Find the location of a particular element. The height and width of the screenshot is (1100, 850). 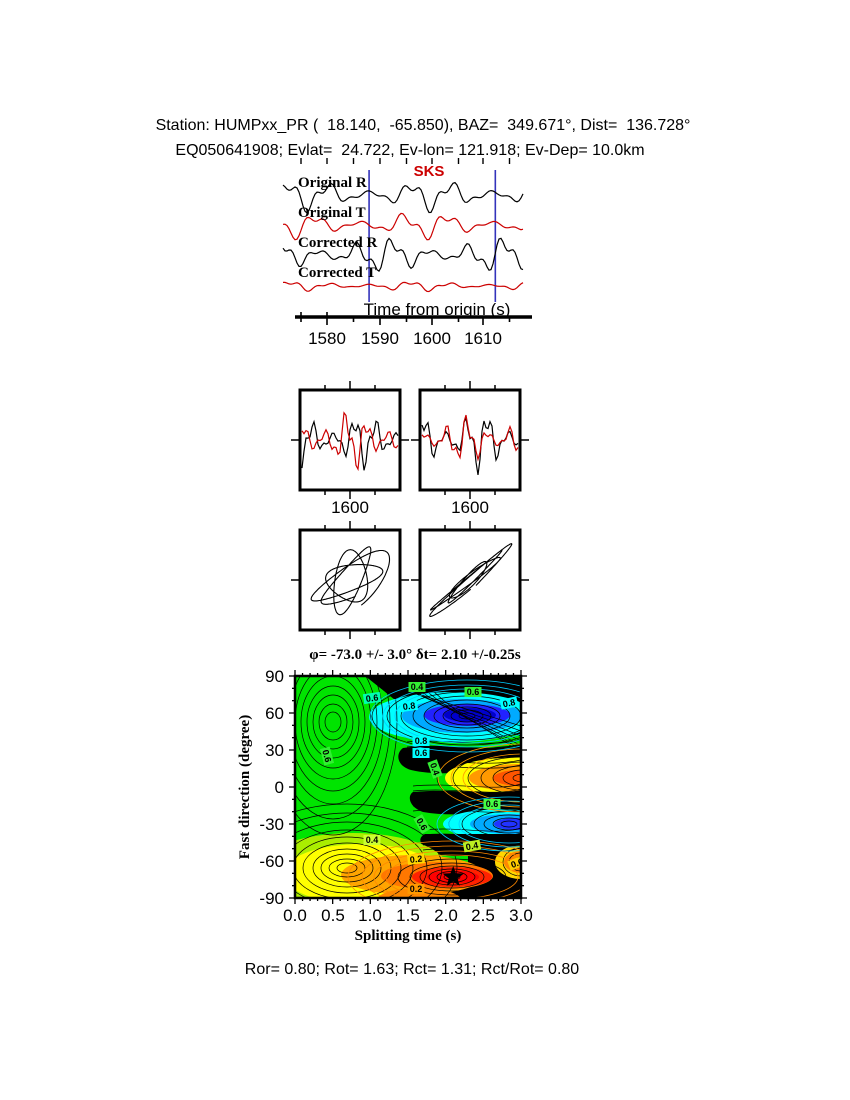

waveform-compare-panel-uncorrected is located at coordinates (350, 440).